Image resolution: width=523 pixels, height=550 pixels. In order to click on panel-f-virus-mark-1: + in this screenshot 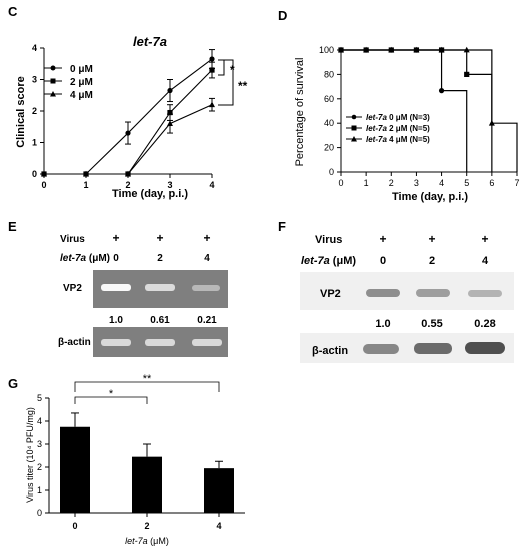, I will do `click(431, 239)`.